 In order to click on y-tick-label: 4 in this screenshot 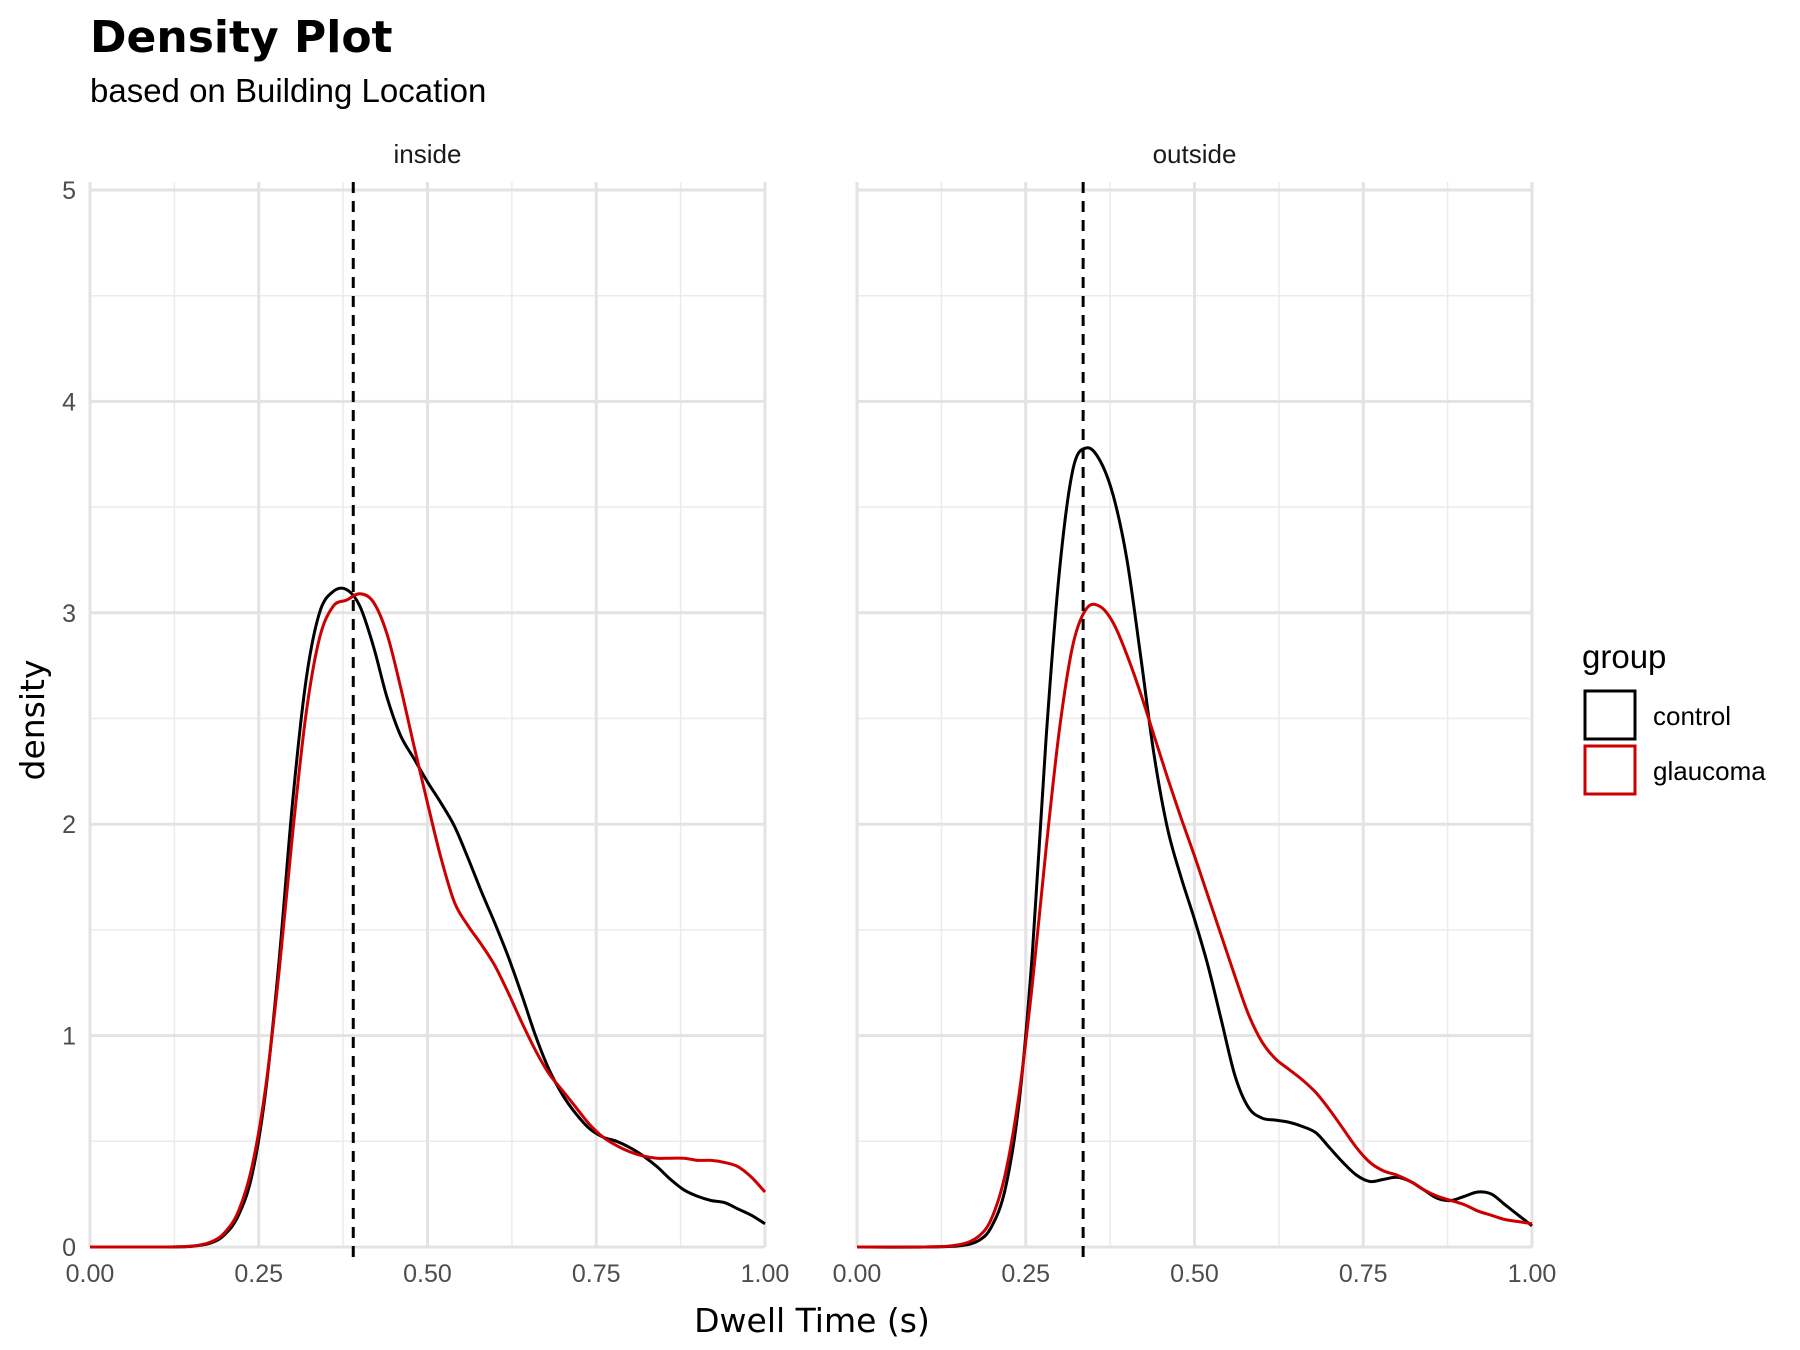, I will do `click(69, 402)`.